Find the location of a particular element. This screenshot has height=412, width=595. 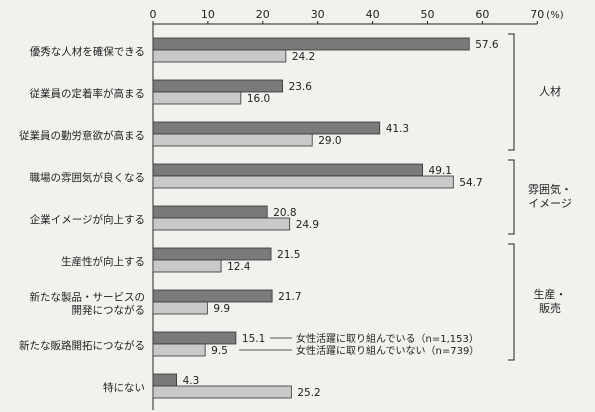

x-axis-unit: (%) is located at coordinates (554, 15).